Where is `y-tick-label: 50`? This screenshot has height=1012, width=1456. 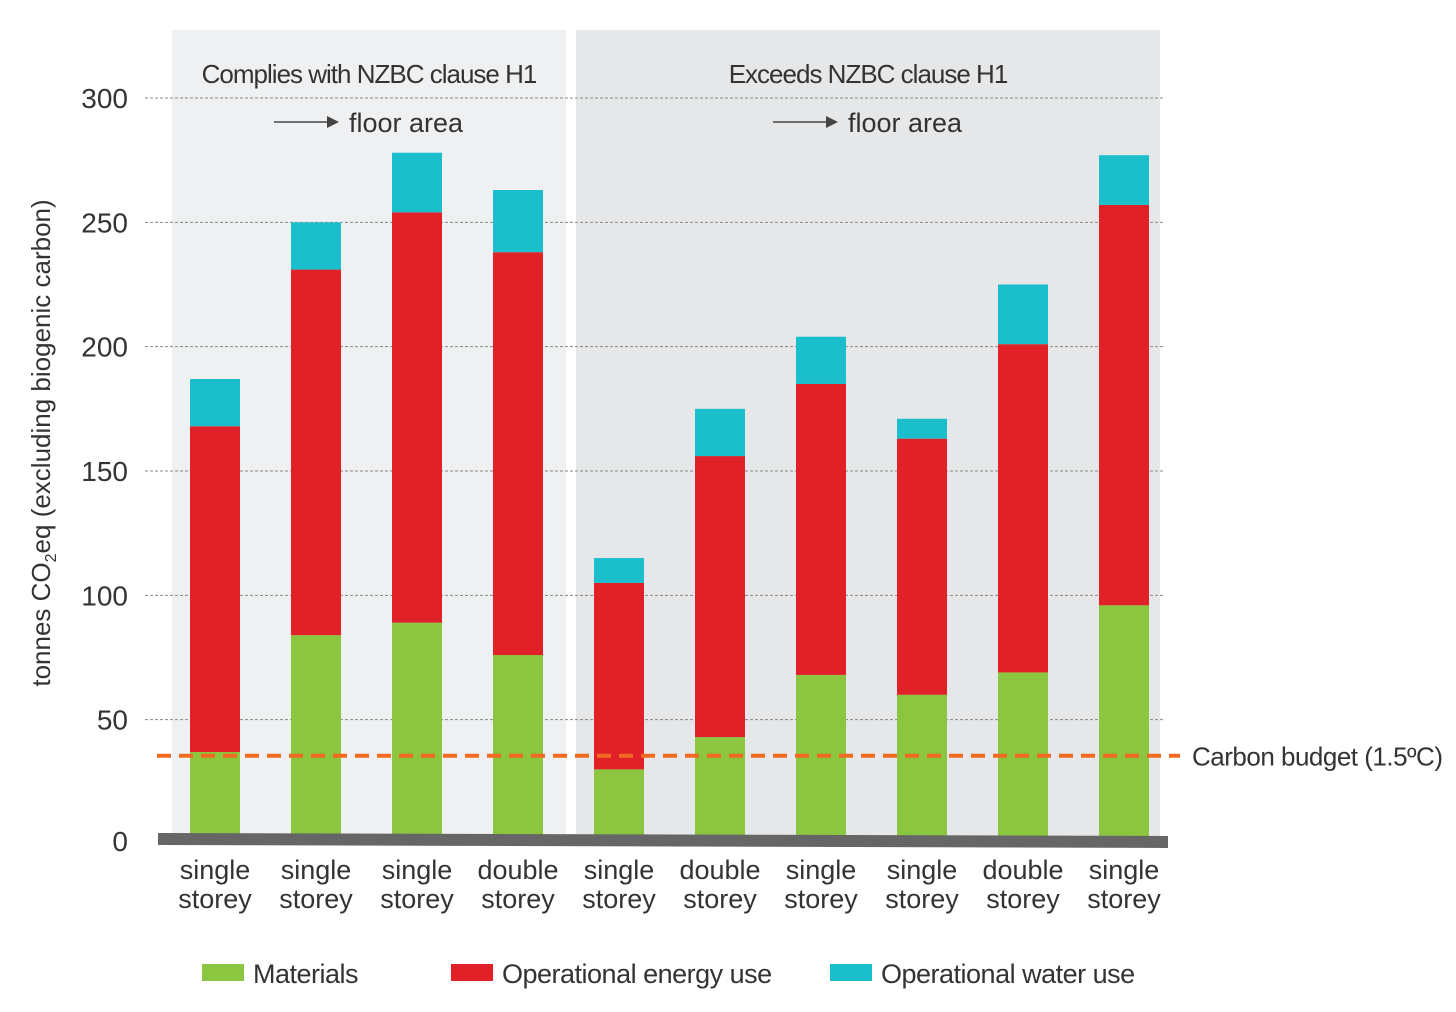 y-tick-label: 50 is located at coordinates (112, 720).